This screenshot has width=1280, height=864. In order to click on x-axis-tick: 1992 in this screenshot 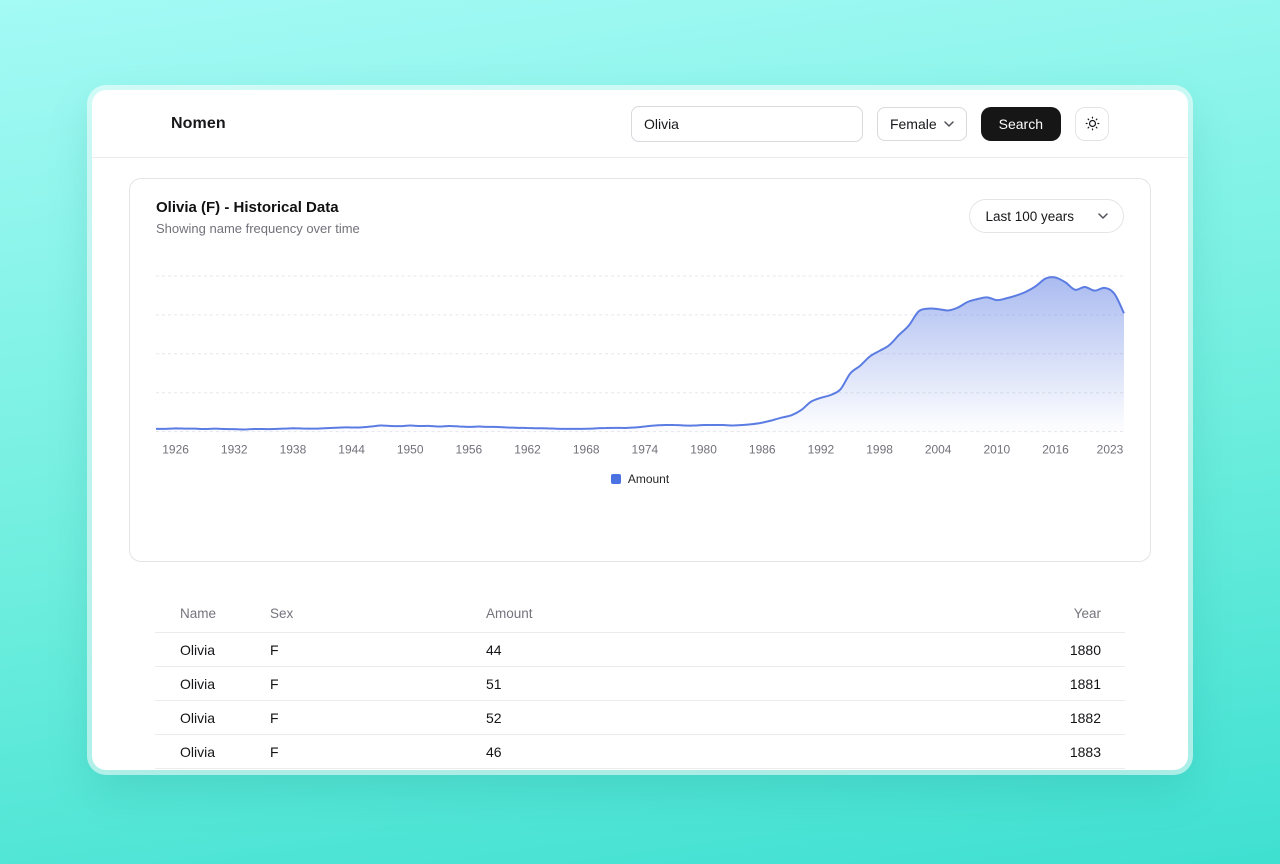, I will do `click(821, 450)`.